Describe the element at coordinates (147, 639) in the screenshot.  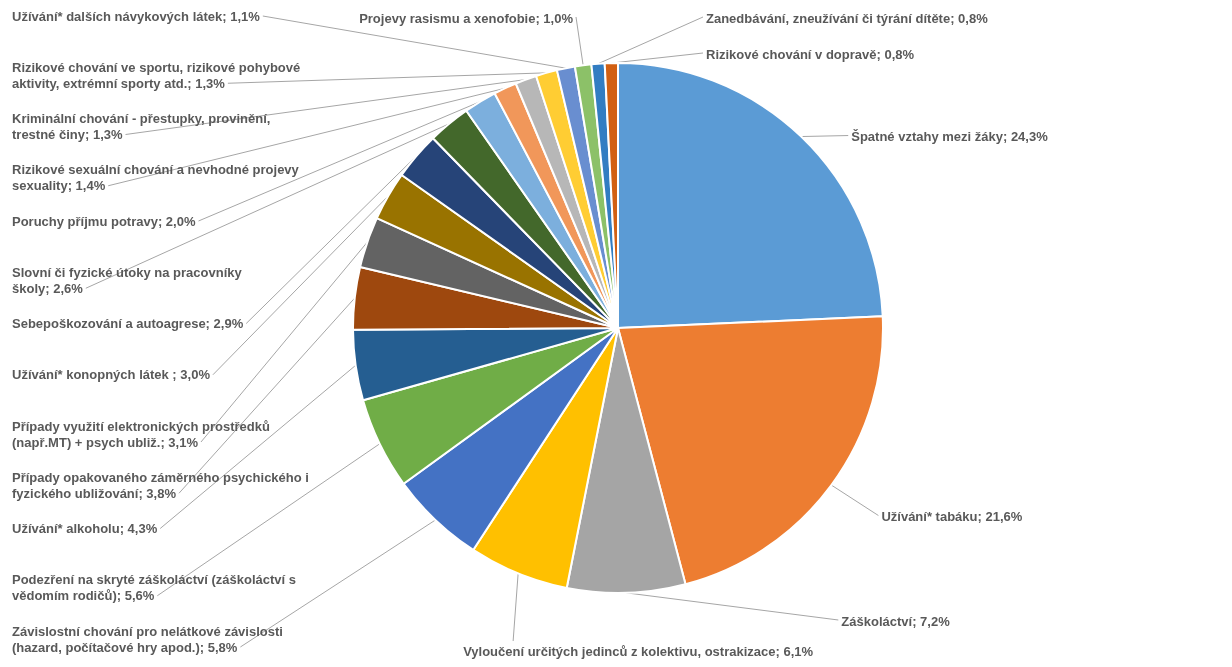
I see `slice-label: Závislostní chování pro nelátkové závislosti (hazard, počítačové hry apod.); 5,8%` at that location.